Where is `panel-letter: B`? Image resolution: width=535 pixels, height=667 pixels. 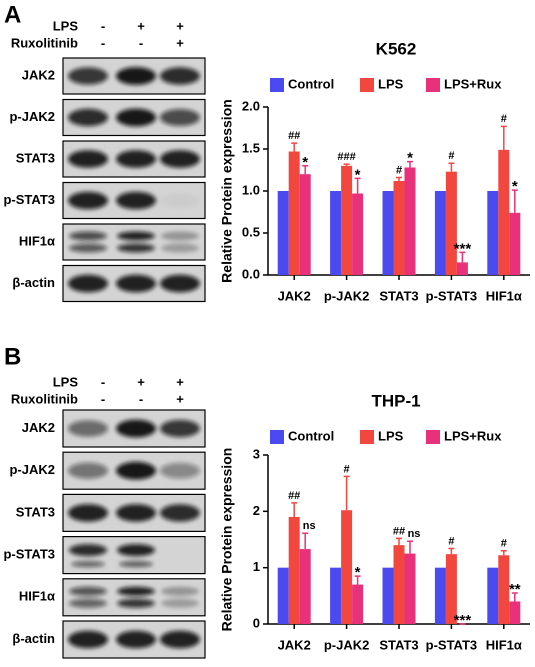 panel-letter: B is located at coordinates (12, 356).